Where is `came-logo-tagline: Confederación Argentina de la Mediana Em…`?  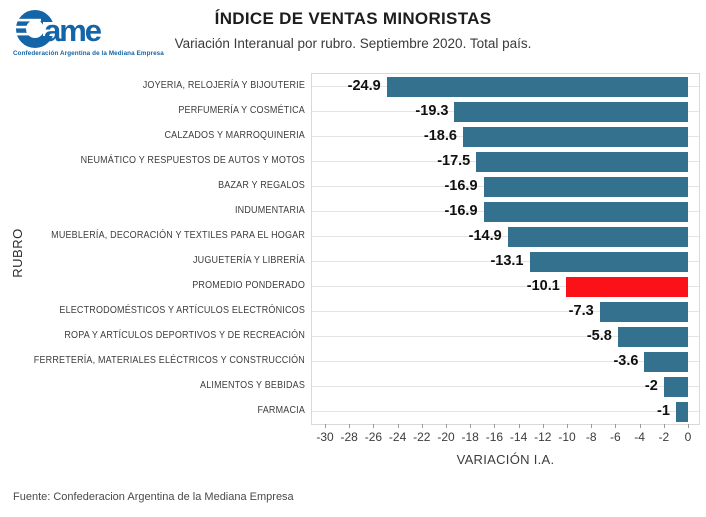
came-logo-tagline: Confederación Argentina de la Mediana Em… is located at coordinates (88, 53).